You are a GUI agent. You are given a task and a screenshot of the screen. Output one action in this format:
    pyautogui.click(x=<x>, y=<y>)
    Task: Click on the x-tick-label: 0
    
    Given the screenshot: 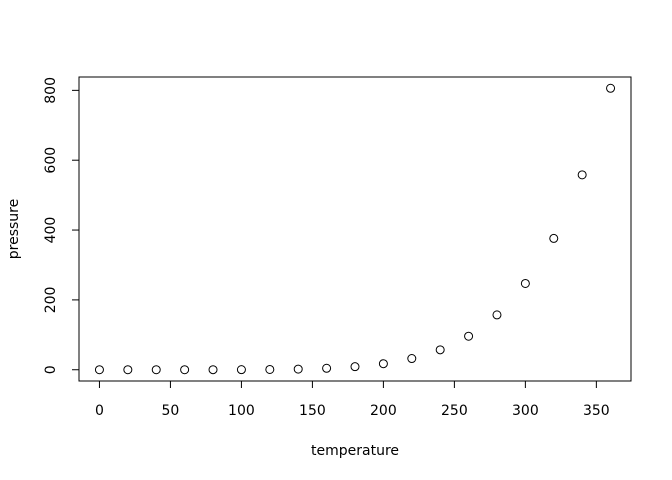 What is the action you would take?
    pyautogui.click(x=99, y=411)
    